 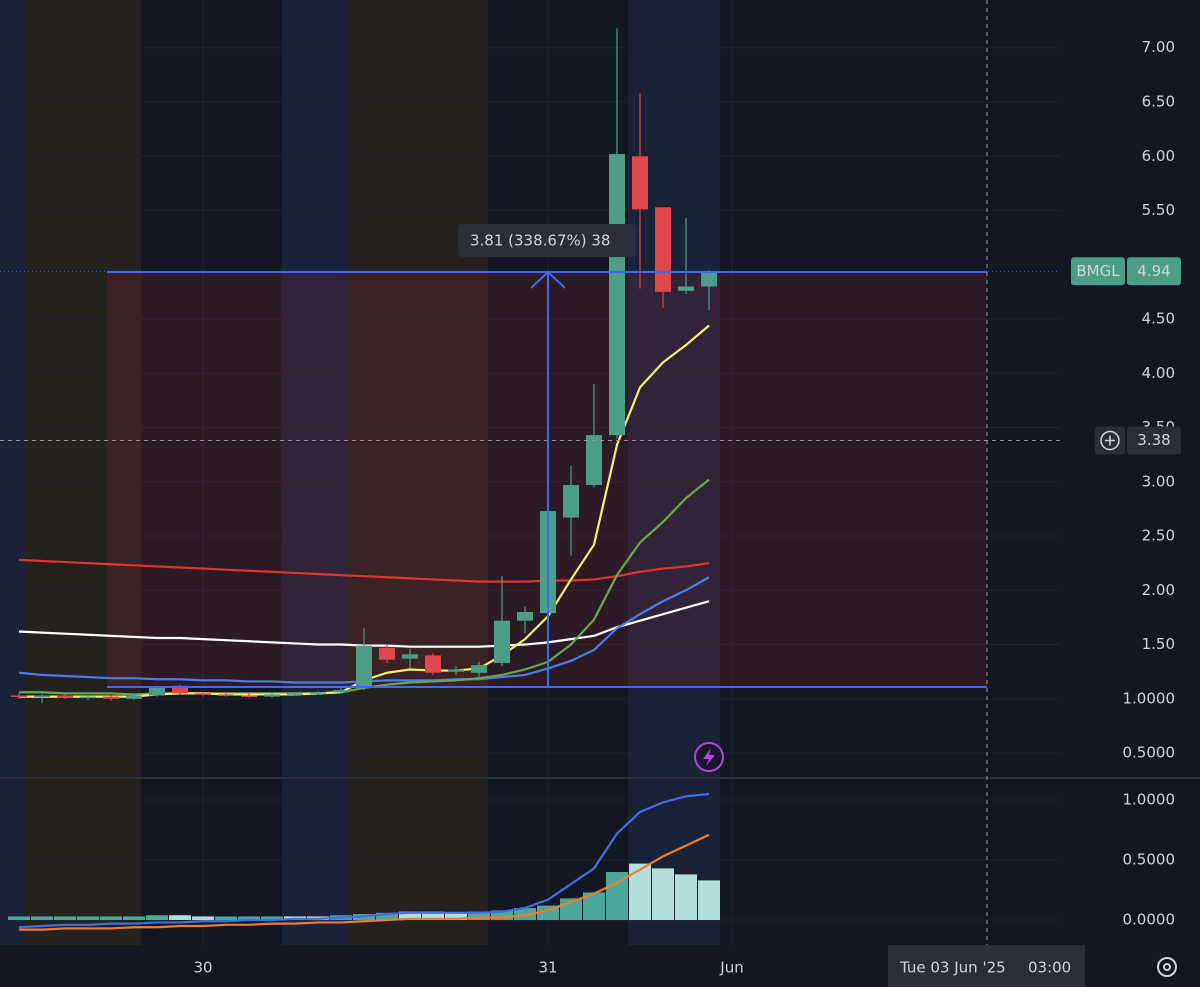 I want to click on crosshair-plus-sign, so click(x=1110, y=440).